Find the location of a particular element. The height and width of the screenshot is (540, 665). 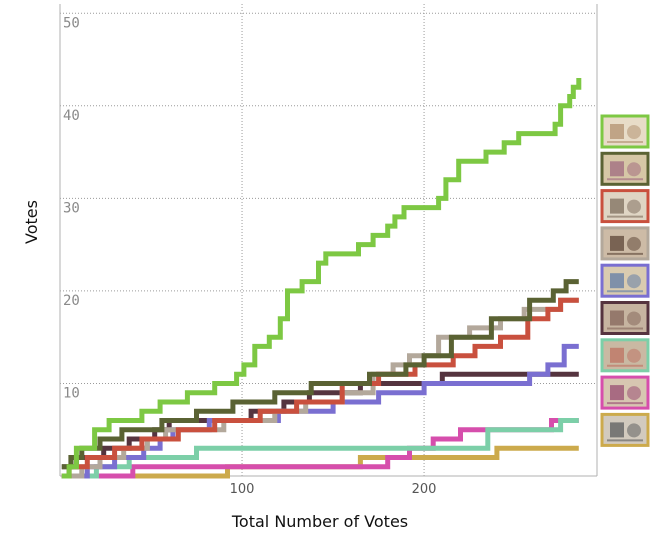

x-axis-title: Total Number of Votes is located at coordinates (319, 521).